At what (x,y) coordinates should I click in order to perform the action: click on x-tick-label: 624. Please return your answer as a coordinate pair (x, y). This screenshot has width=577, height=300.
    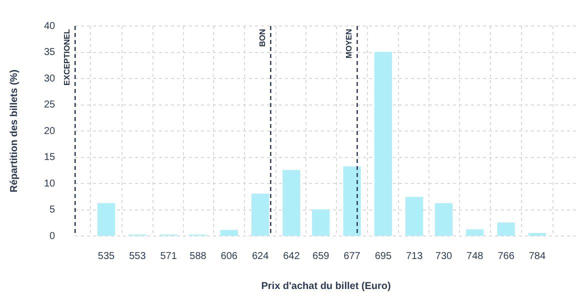
    Looking at the image, I should click on (261, 256).